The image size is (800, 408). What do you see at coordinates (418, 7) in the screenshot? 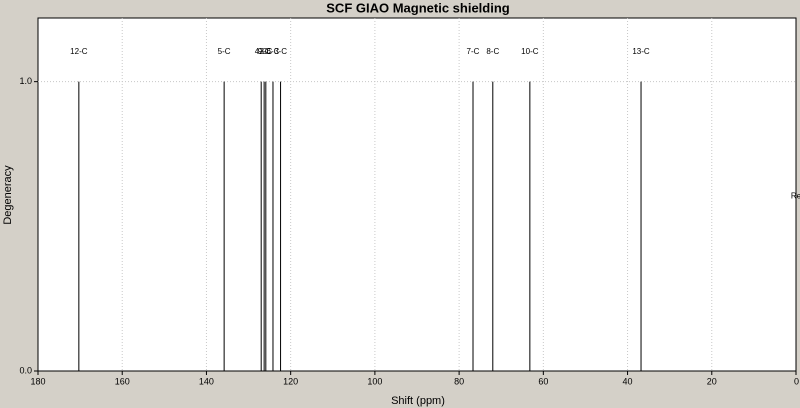
I see `chart-title: SCF GIAO Magnetic shielding` at bounding box center [418, 7].